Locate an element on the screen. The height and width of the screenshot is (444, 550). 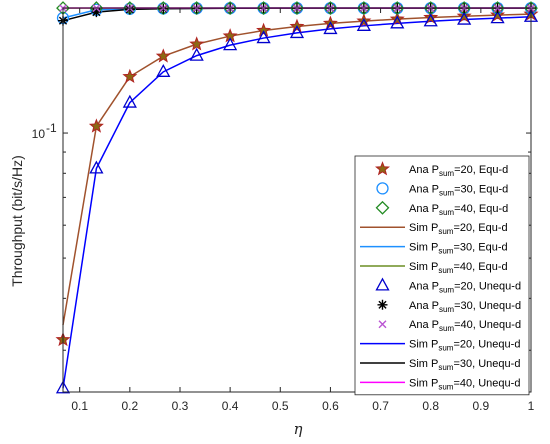
x-tick-label: 0.6 is located at coordinates (330, 406).